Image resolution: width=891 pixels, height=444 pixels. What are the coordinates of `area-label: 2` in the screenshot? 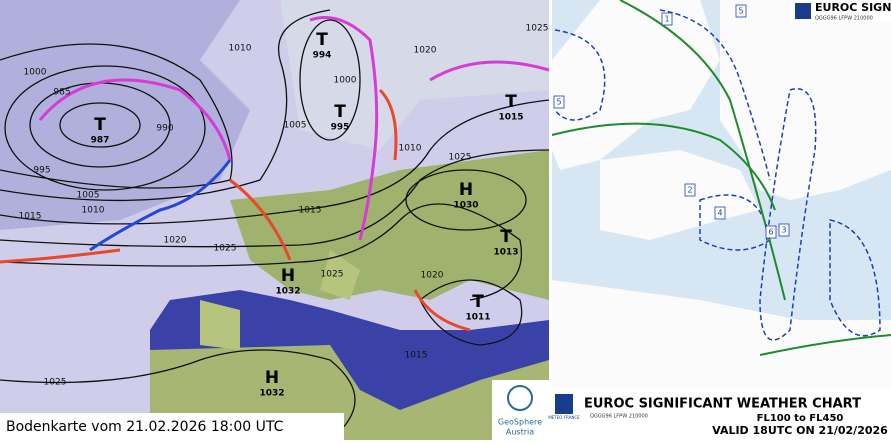 It's located at (689, 190).